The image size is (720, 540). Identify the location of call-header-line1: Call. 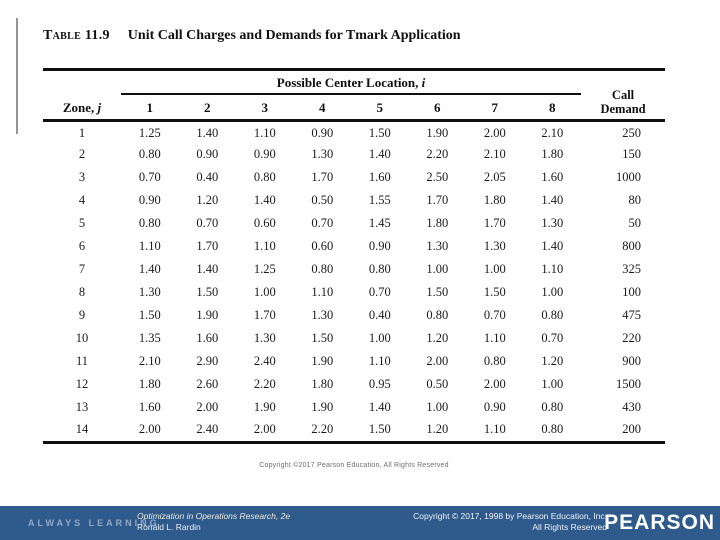
(623, 94).